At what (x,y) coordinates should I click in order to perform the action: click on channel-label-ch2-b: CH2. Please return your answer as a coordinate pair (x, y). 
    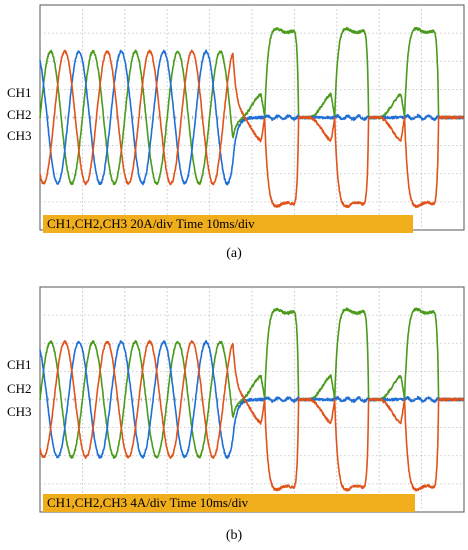
    Looking at the image, I should click on (19, 388).